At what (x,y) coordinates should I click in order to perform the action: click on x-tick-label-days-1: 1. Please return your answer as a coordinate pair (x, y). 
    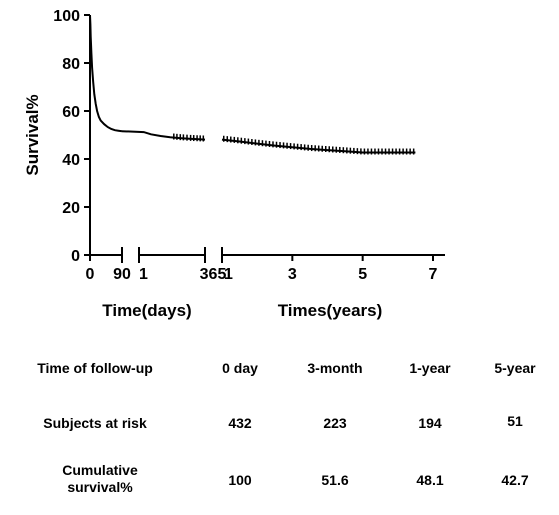
    Looking at the image, I should click on (143, 274).